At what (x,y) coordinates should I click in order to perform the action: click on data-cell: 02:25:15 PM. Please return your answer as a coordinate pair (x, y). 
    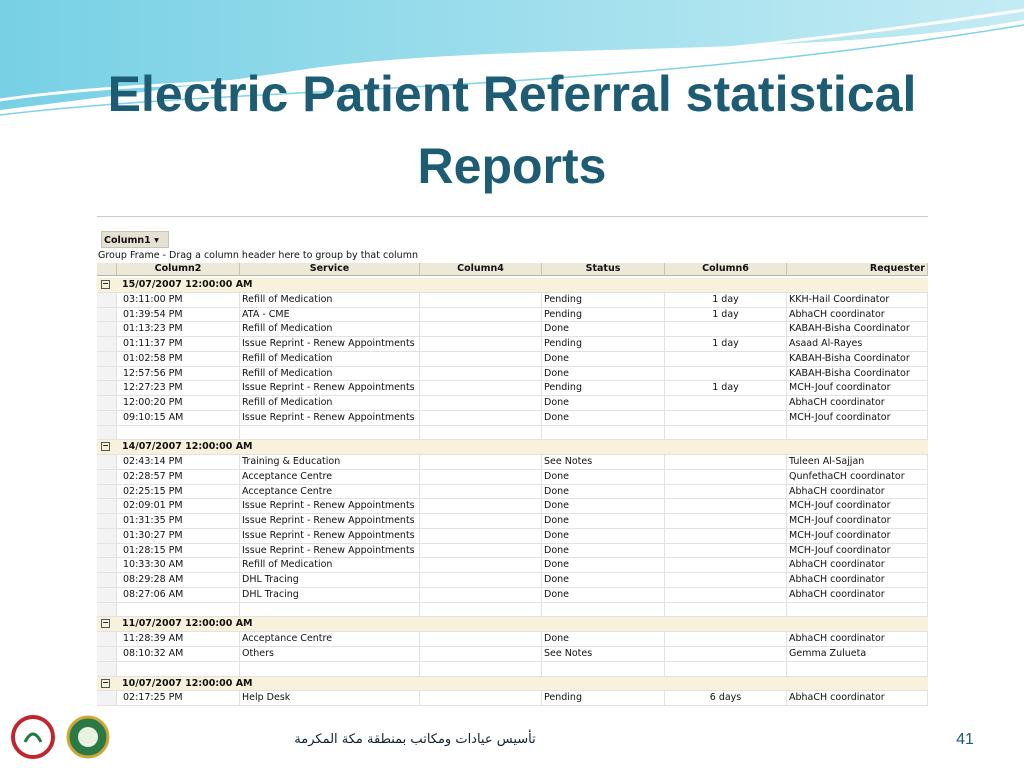
    Looking at the image, I should click on (178, 492).